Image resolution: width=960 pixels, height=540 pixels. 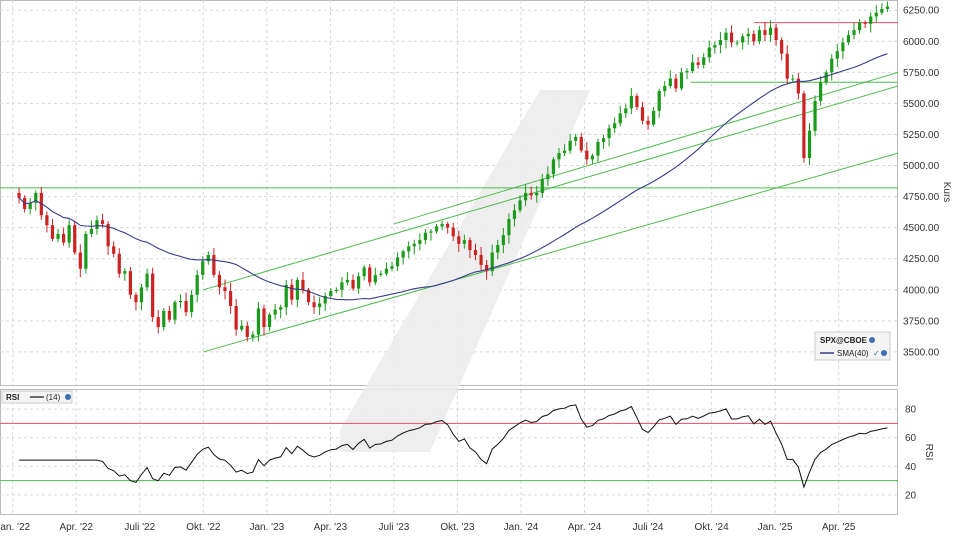 I want to click on x-tick-label: Apr. '25, so click(x=839, y=527).